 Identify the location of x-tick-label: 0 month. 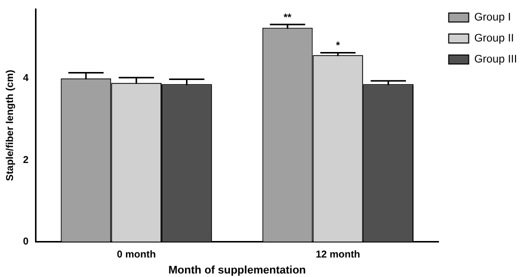
(136, 255).